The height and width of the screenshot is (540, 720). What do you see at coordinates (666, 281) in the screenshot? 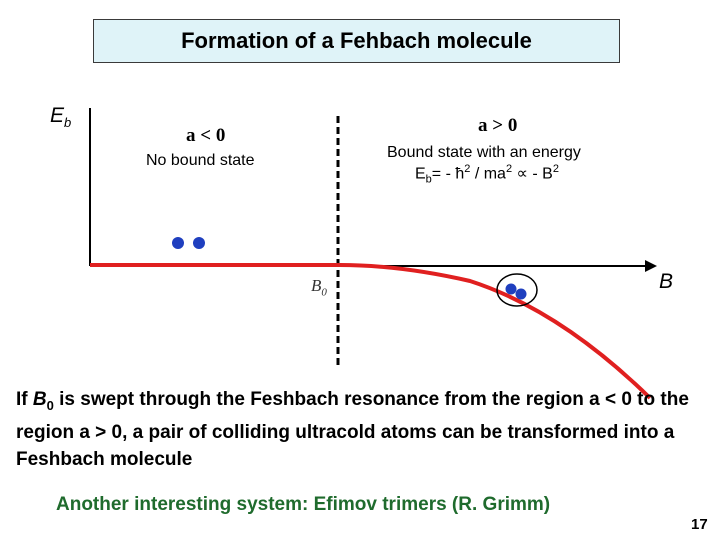
I see `x-axis-label: B` at bounding box center [666, 281].